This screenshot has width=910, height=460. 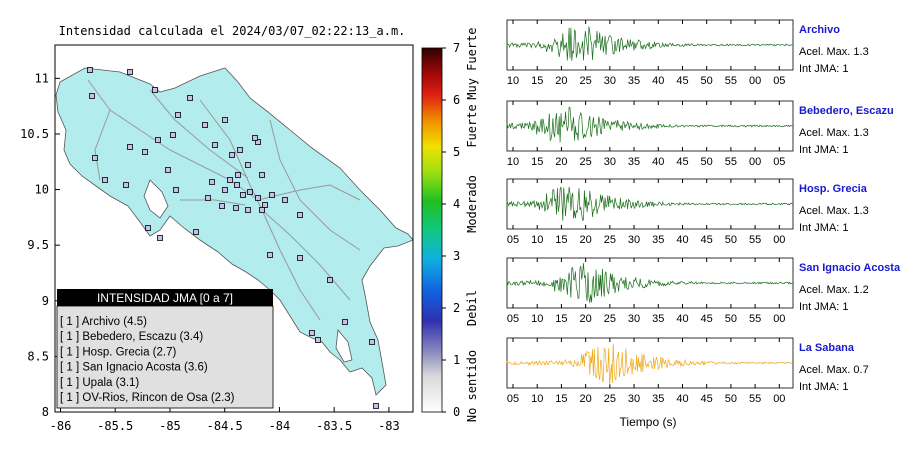 I want to click on station-name: La Sabana, so click(x=827, y=348).